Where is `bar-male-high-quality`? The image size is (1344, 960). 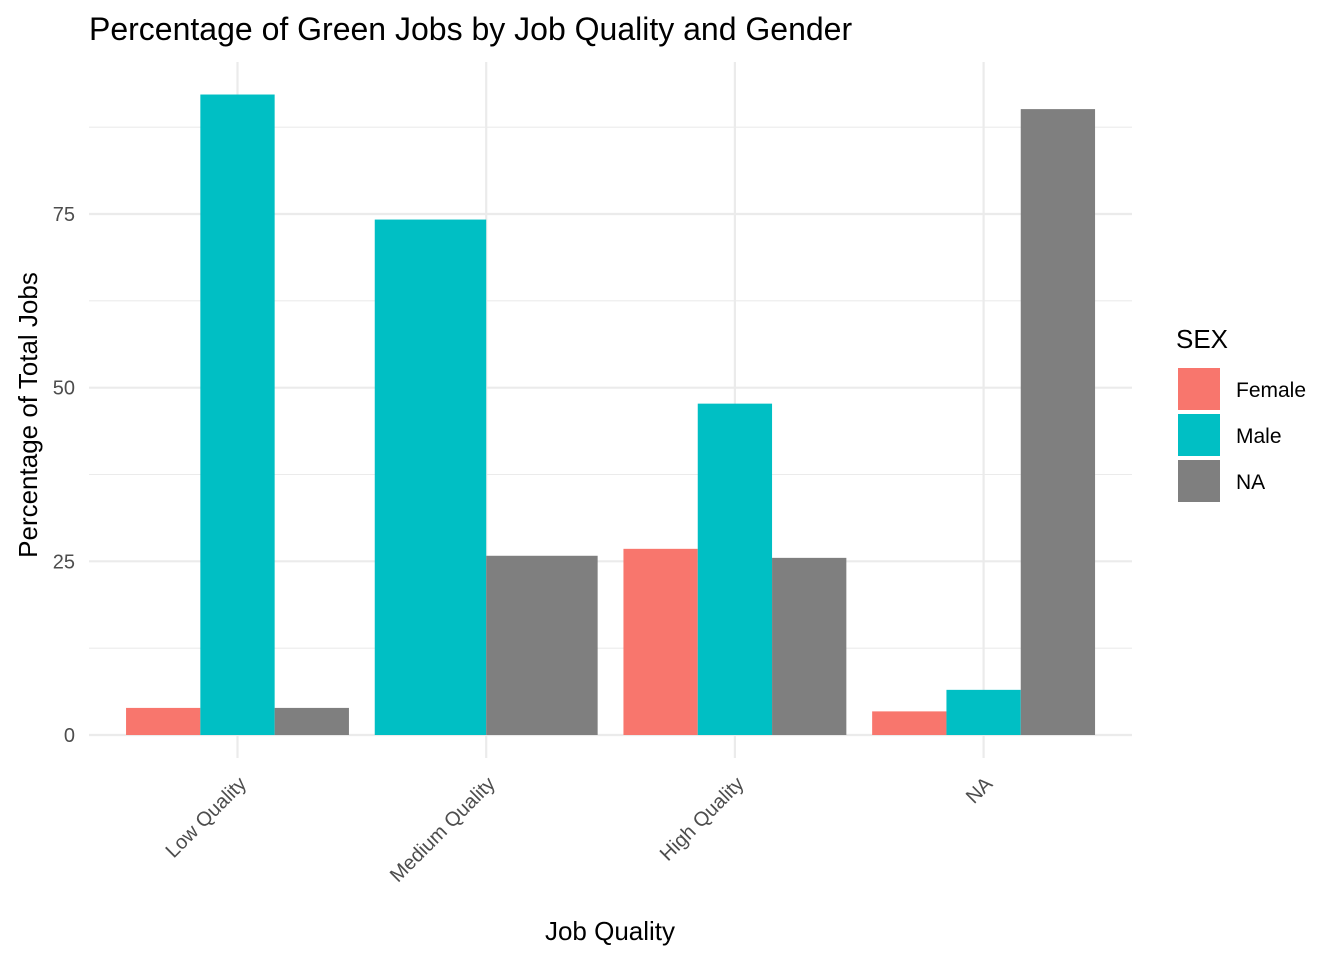
bar-male-high-quality is located at coordinates (735, 569).